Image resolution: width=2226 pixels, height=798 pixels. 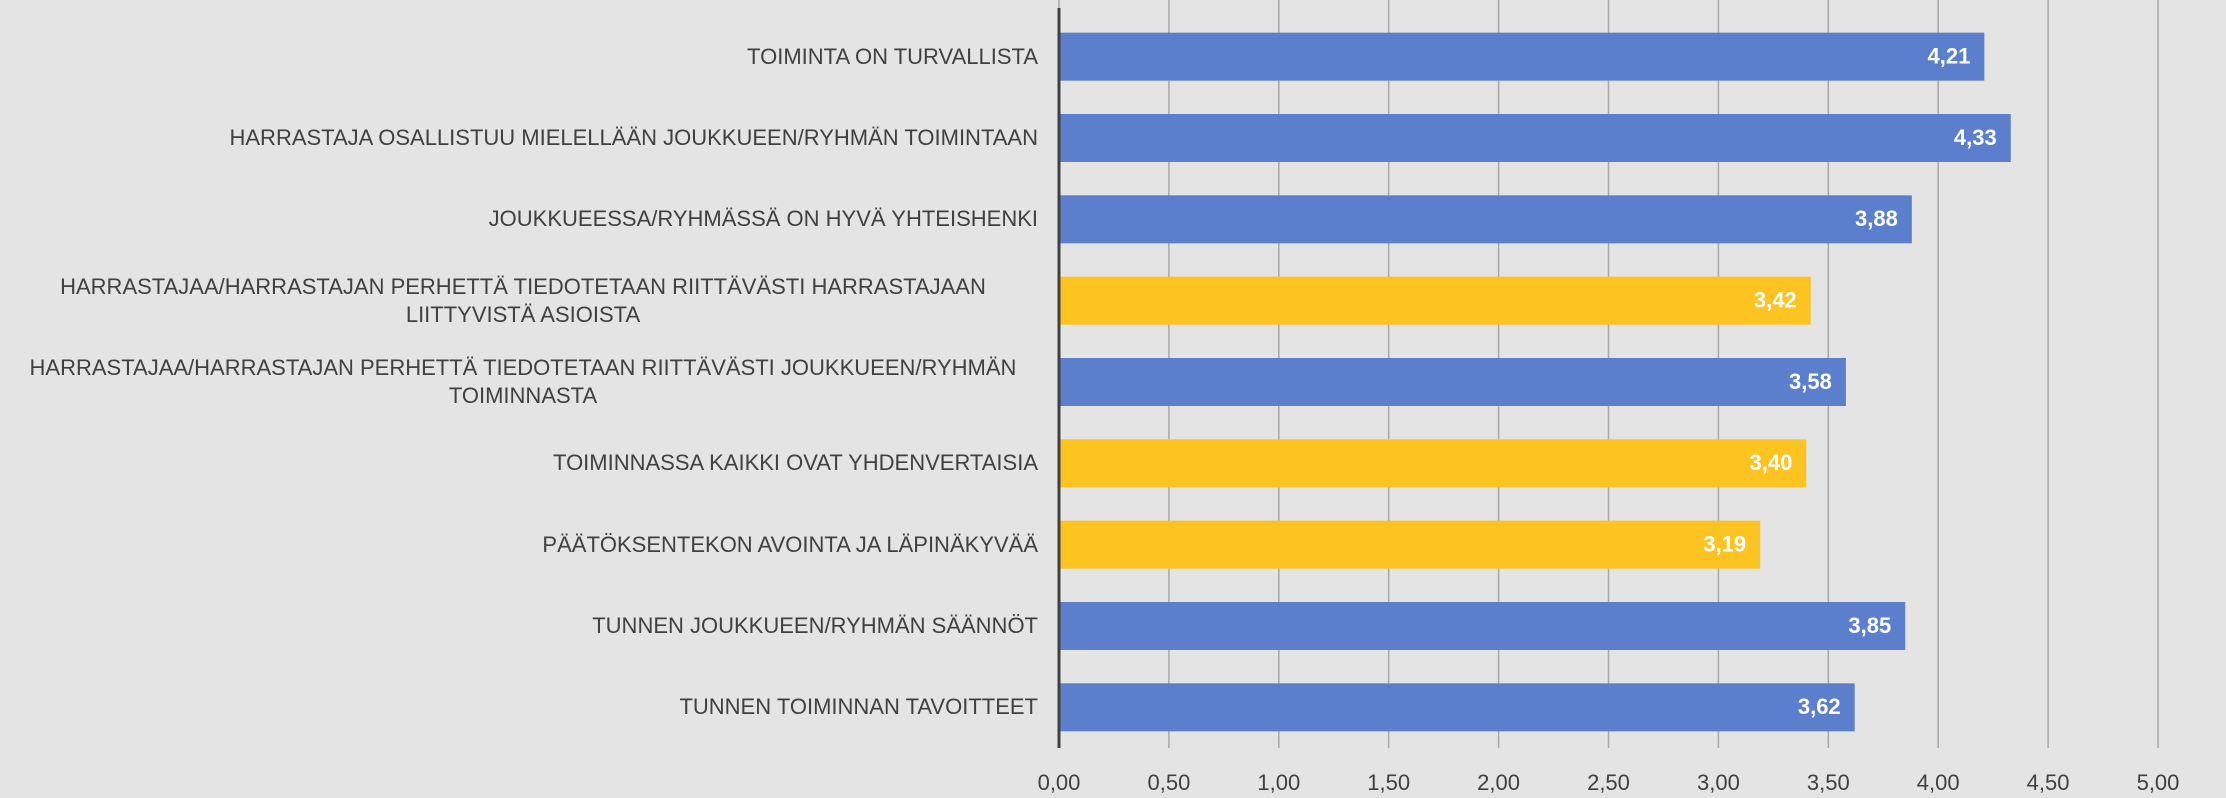 What do you see at coordinates (1059, 782) in the screenshot?
I see `x-tick-label: 0,00` at bounding box center [1059, 782].